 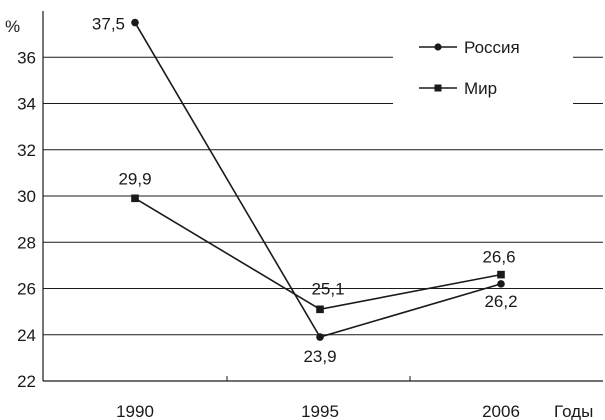 What do you see at coordinates (500, 301) in the screenshot?
I see `data-label: 26,2` at bounding box center [500, 301].